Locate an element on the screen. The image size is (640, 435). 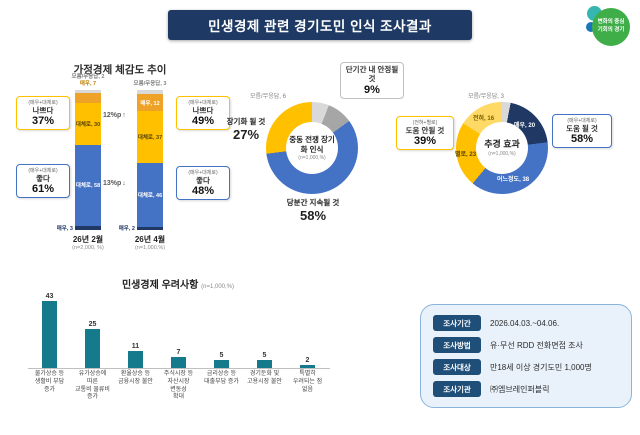
war-donut-center: 중동 전쟁 장기화 인식 (n=1,000,%) is located at coordinates (312, 148).